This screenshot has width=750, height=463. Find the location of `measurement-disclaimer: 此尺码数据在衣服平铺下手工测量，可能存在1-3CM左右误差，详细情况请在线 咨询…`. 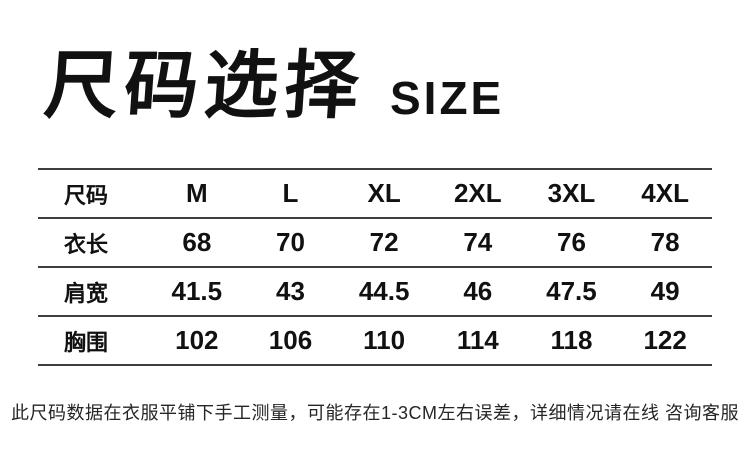

measurement-disclaimer: 此尺码数据在衣服平铺下手工测量，可能存在1-3CM左右误差，详细情况请在线 咨询… is located at coordinates (374, 413).